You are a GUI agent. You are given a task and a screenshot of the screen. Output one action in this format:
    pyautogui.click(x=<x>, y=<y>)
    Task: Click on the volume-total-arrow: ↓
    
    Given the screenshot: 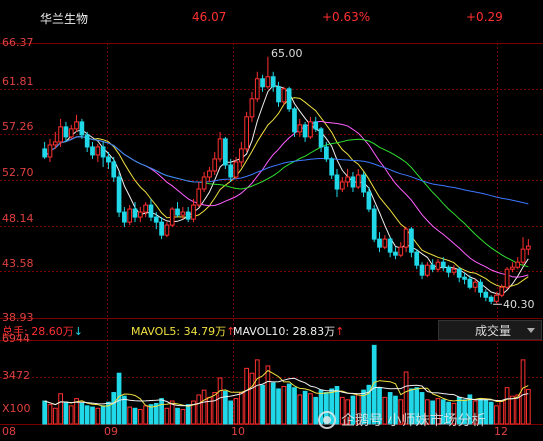 What is the action you would take?
    pyautogui.click(x=78, y=331)
    